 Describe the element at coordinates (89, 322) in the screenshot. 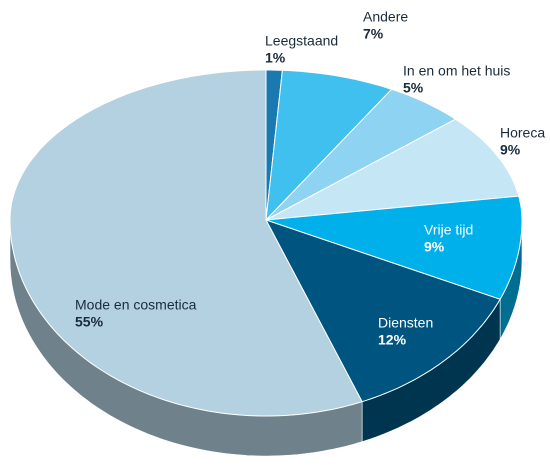

I see `slice-value-label: 55%` at that location.